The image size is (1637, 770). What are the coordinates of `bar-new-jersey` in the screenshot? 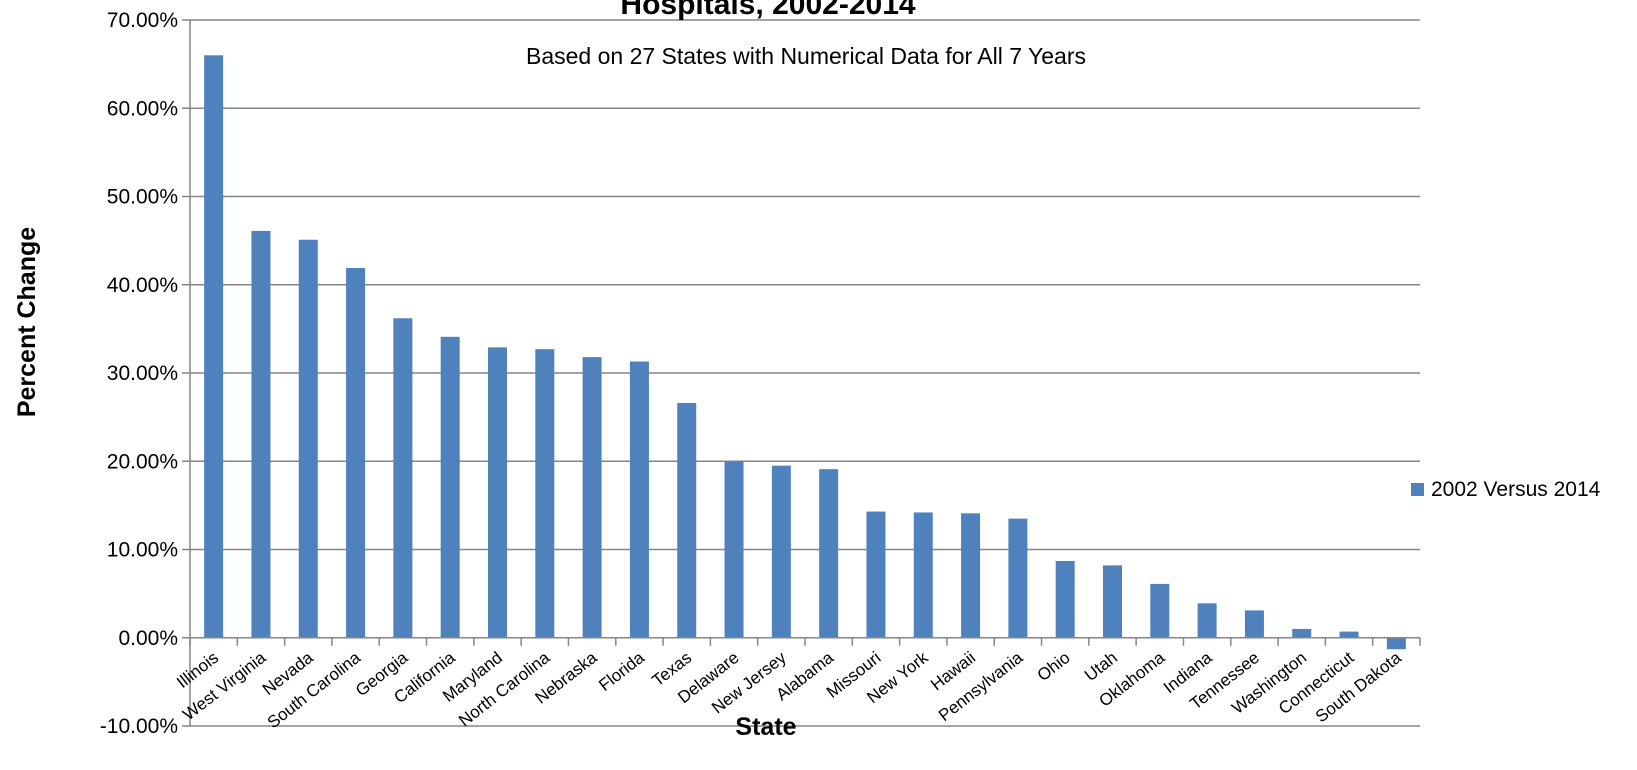 It's located at (781, 551).